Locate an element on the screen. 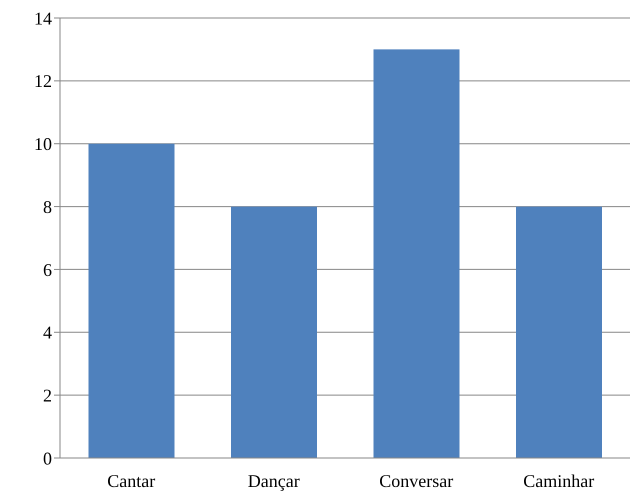  y-tick-label: 10 is located at coordinates (43, 144).